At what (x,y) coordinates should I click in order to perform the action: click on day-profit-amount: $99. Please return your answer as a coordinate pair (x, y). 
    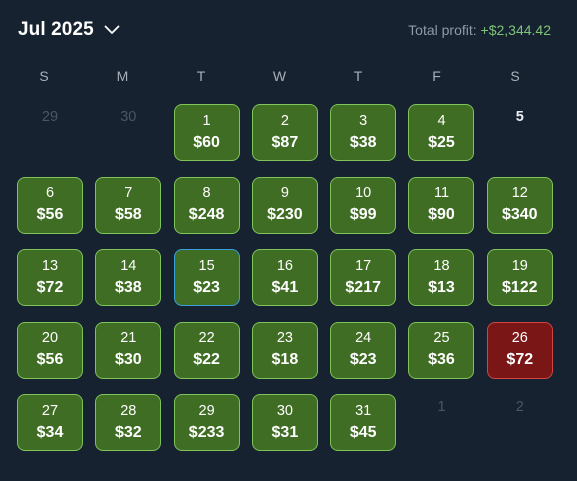
    Looking at the image, I should click on (363, 214).